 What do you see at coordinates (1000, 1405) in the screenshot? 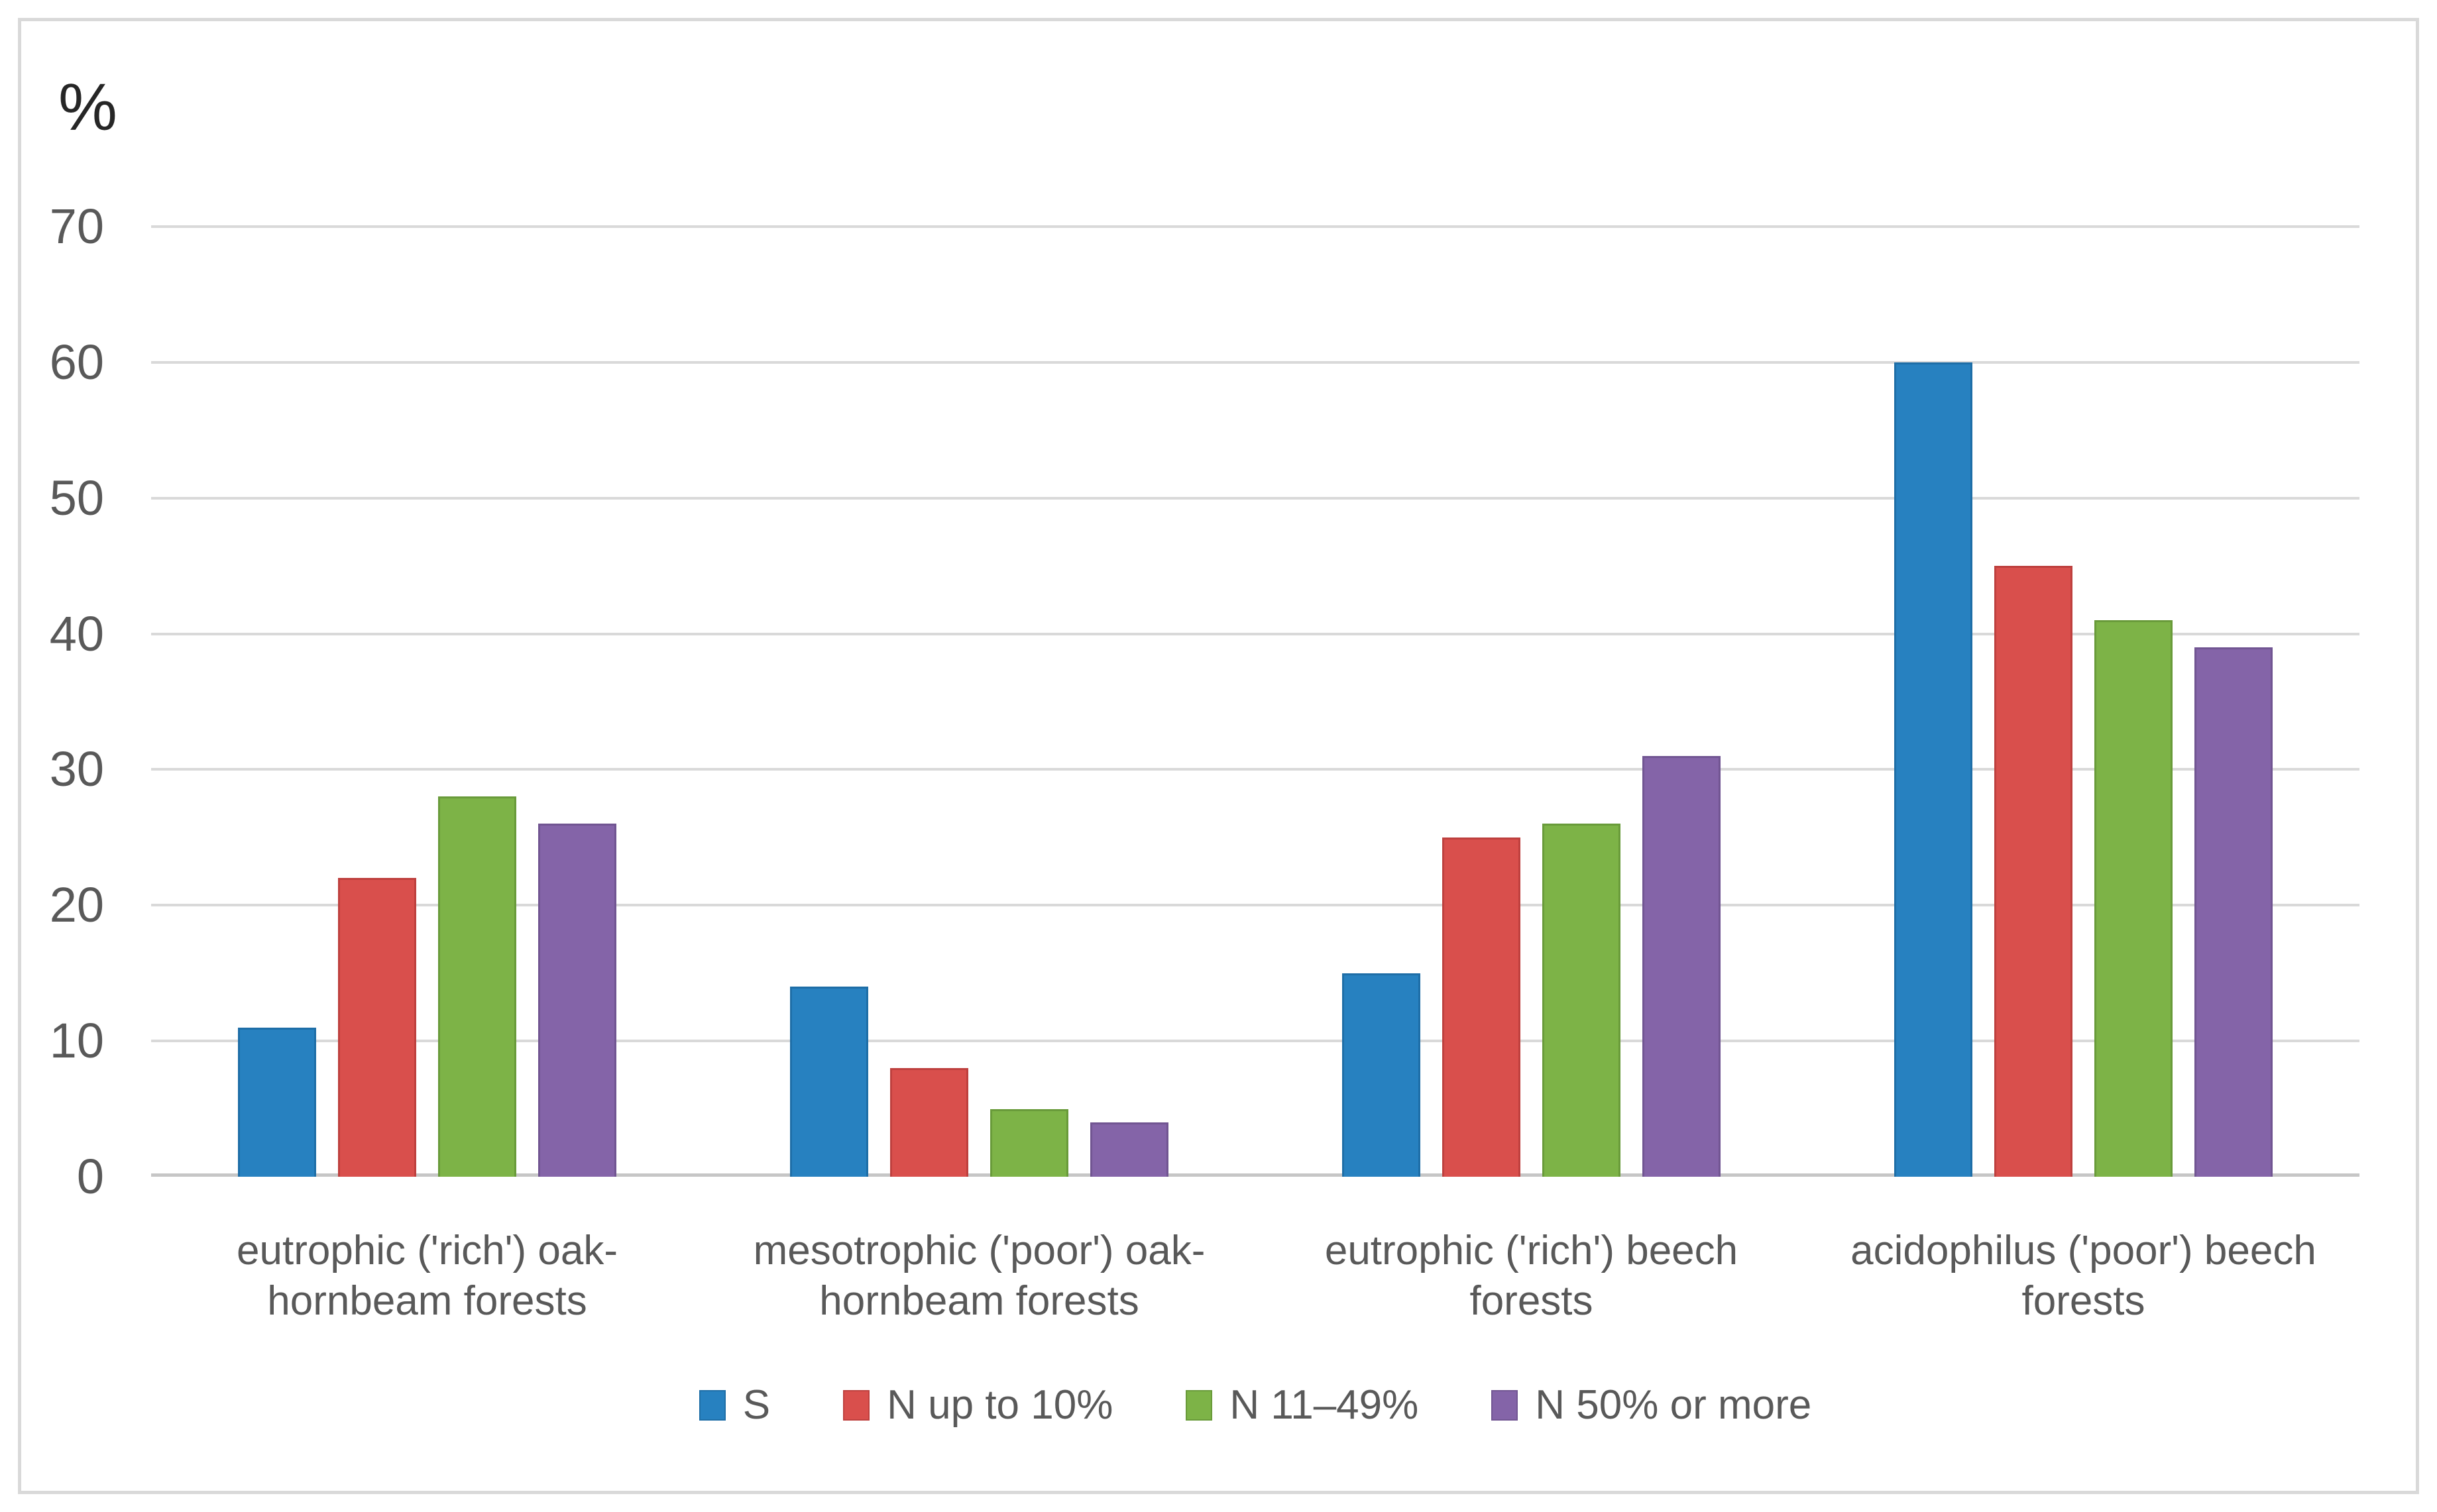
I see `legend-label: N up to 10%` at bounding box center [1000, 1405].